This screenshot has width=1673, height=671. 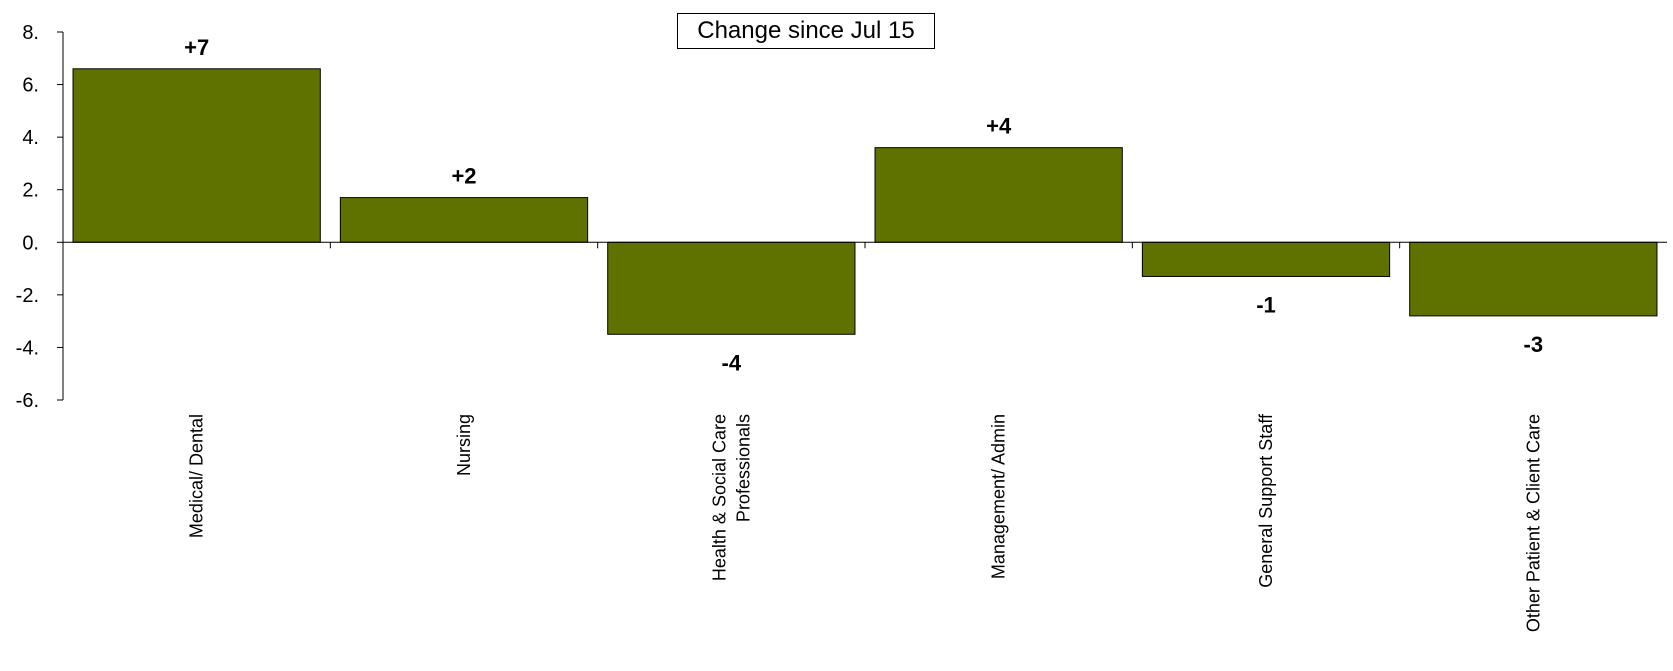 What do you see at coordinates (30, 86) in the screenshot?
I see `y-tick-label: 6.` at bounding box center [30, 86].